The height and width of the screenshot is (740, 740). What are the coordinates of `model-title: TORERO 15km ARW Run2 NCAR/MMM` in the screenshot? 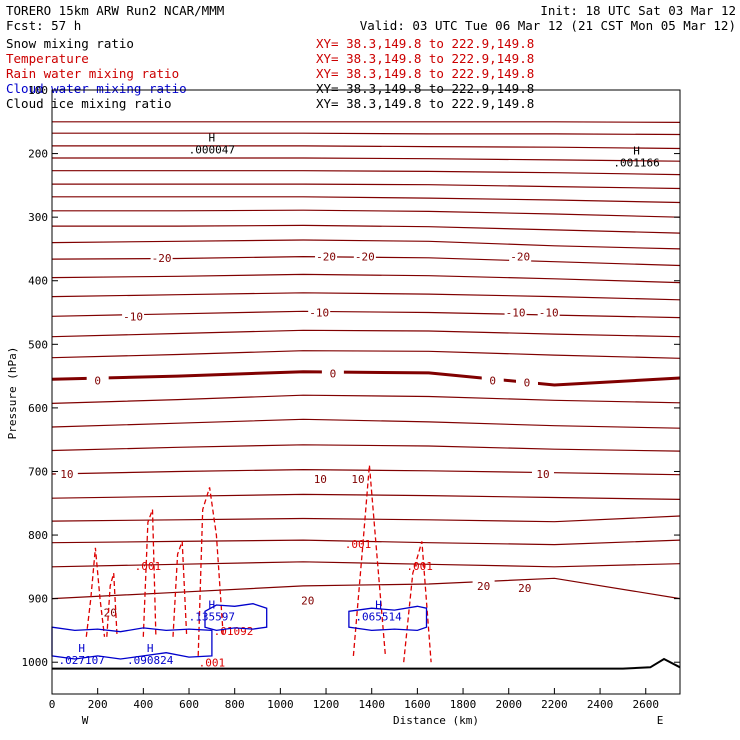 It's located at (115, 10).